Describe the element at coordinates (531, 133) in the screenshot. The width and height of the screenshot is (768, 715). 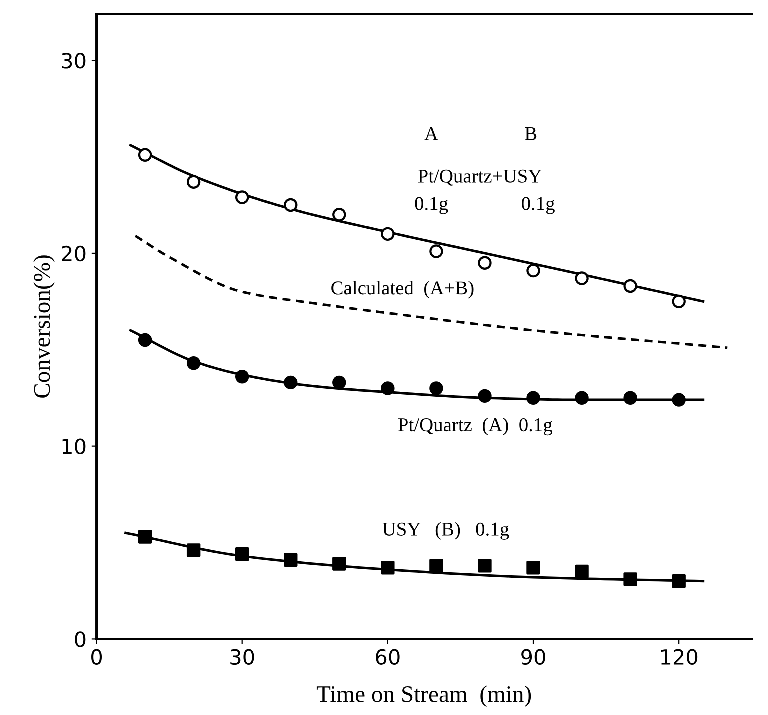
I see `annotation: B` at that location.